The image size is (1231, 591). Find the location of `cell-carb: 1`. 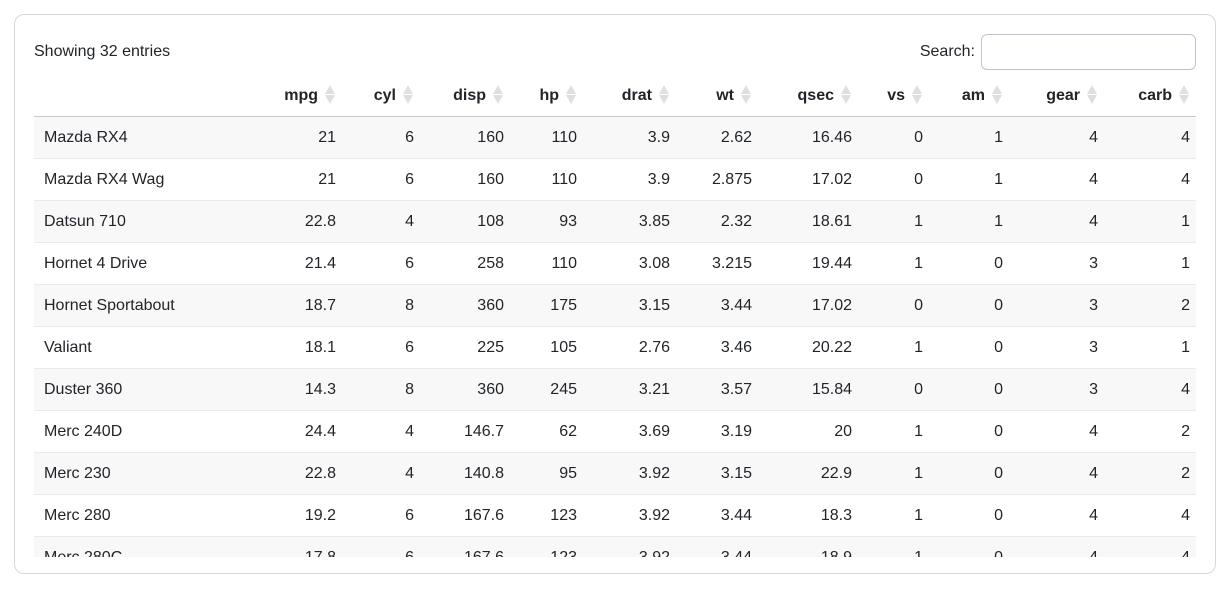

cell-carb: 1 is located at coordinates (1150, 221).